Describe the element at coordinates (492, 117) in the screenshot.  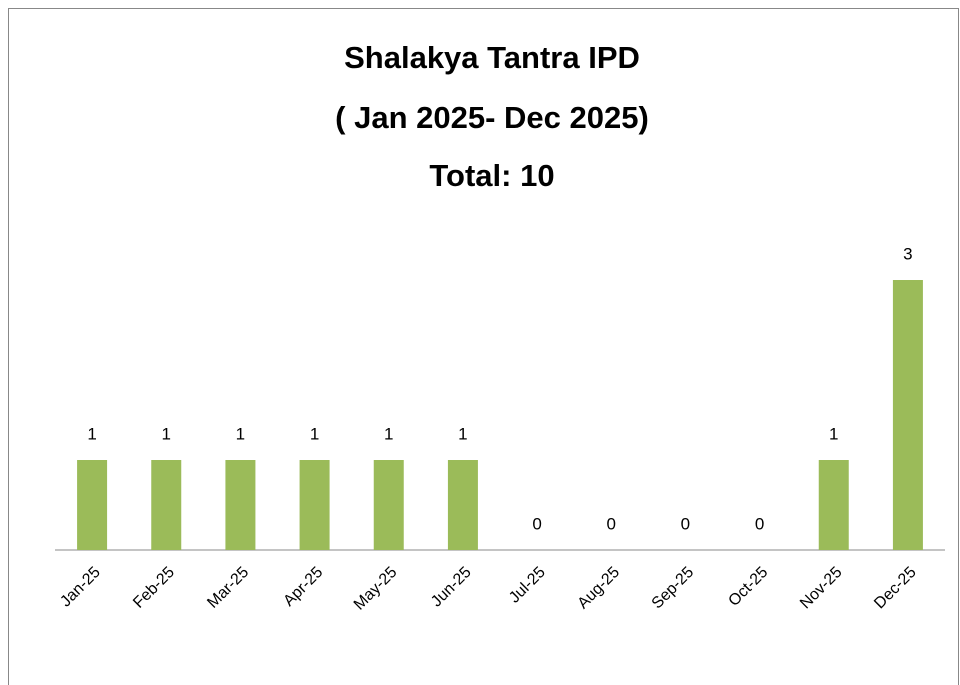
I see `chart-subtitle: ( Jan 2025- Dec 2025)` at that location.